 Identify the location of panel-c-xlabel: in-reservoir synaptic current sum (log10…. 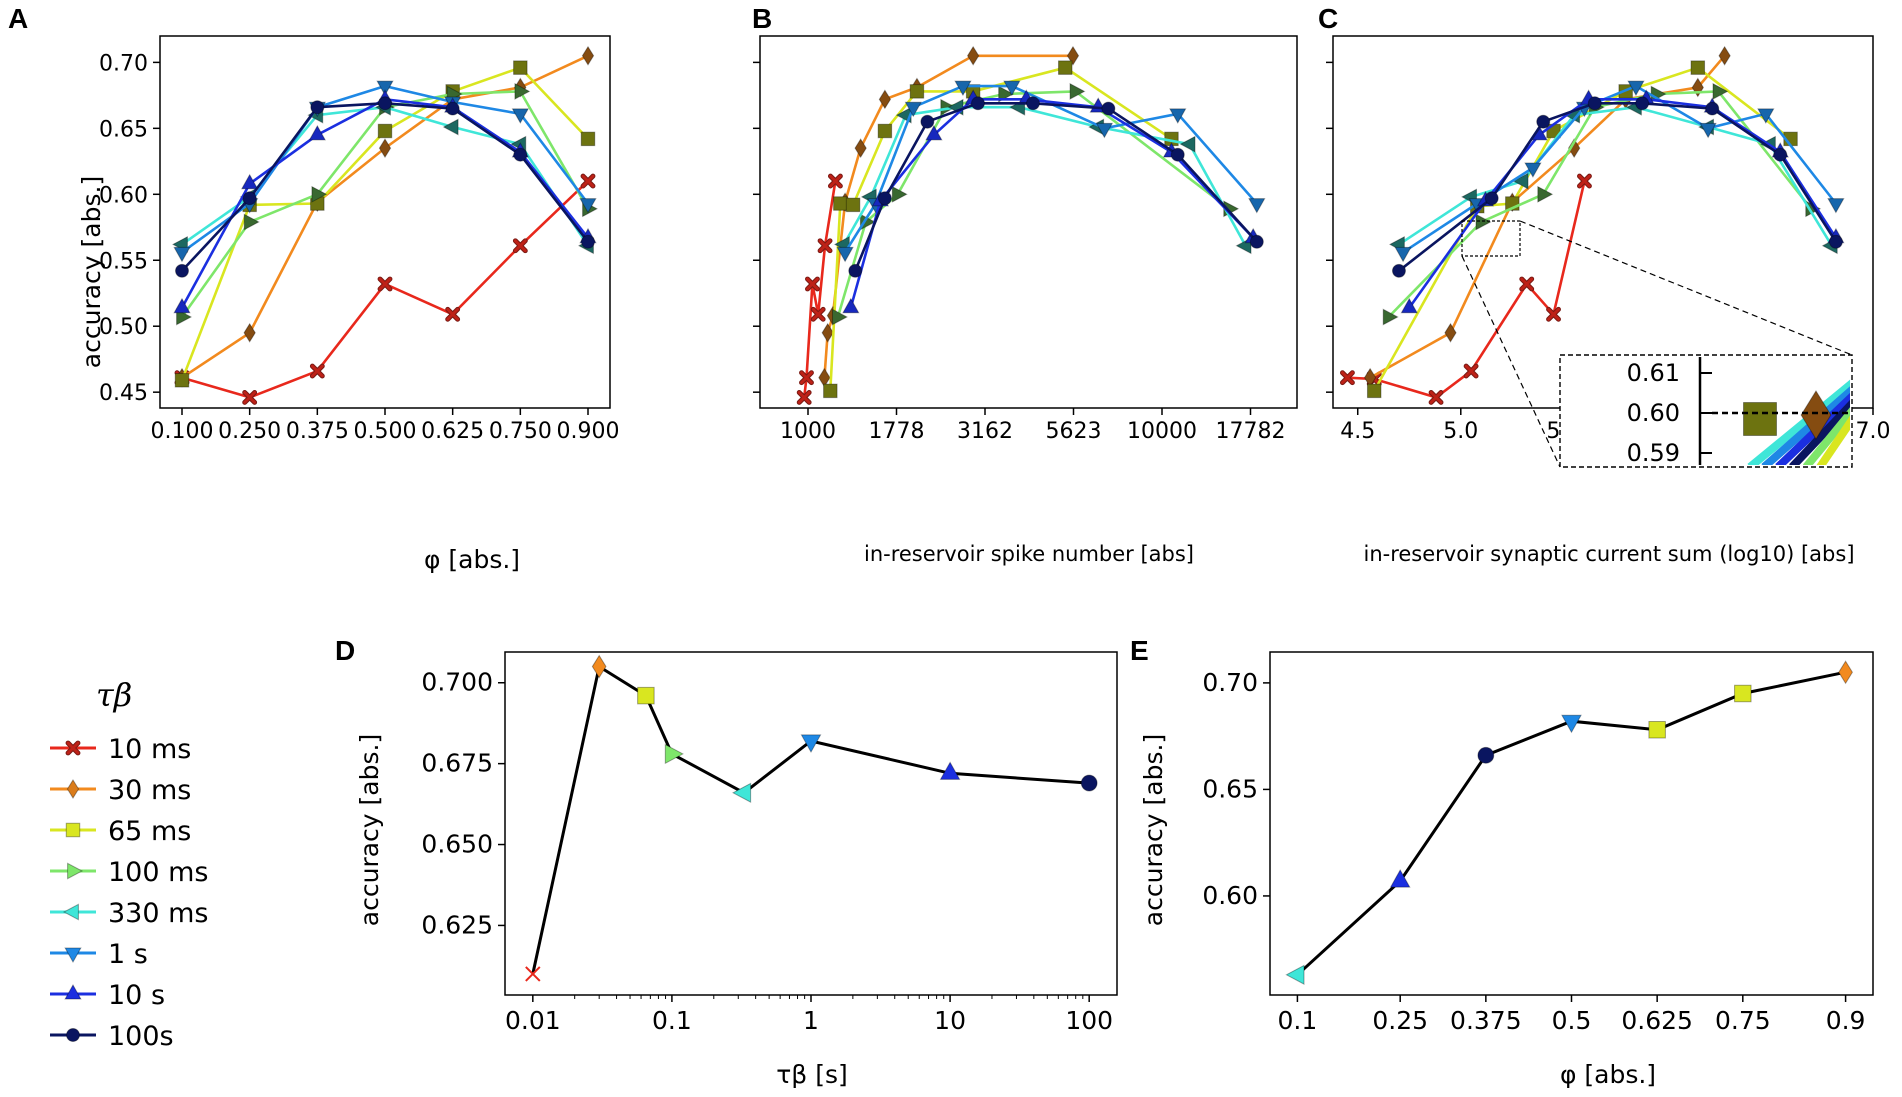
(1608, 554).